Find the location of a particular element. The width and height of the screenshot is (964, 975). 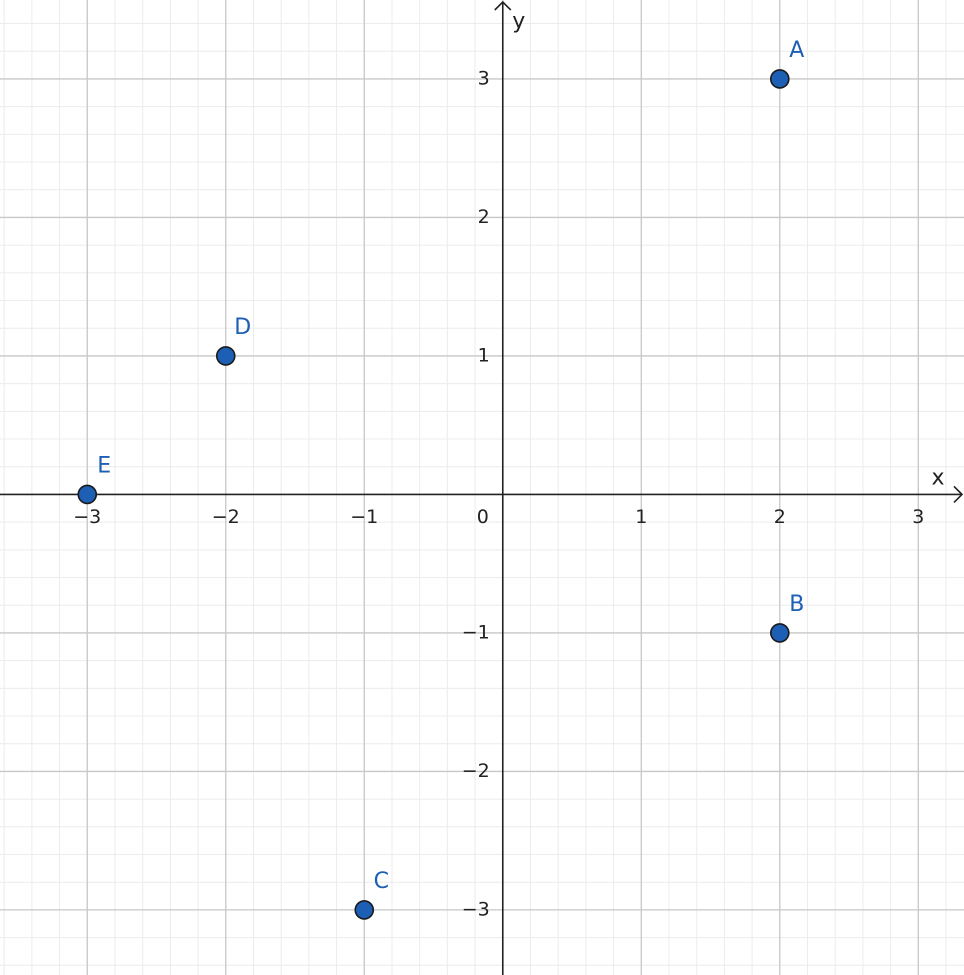

point-label: E is located at coordinates (104, 465).